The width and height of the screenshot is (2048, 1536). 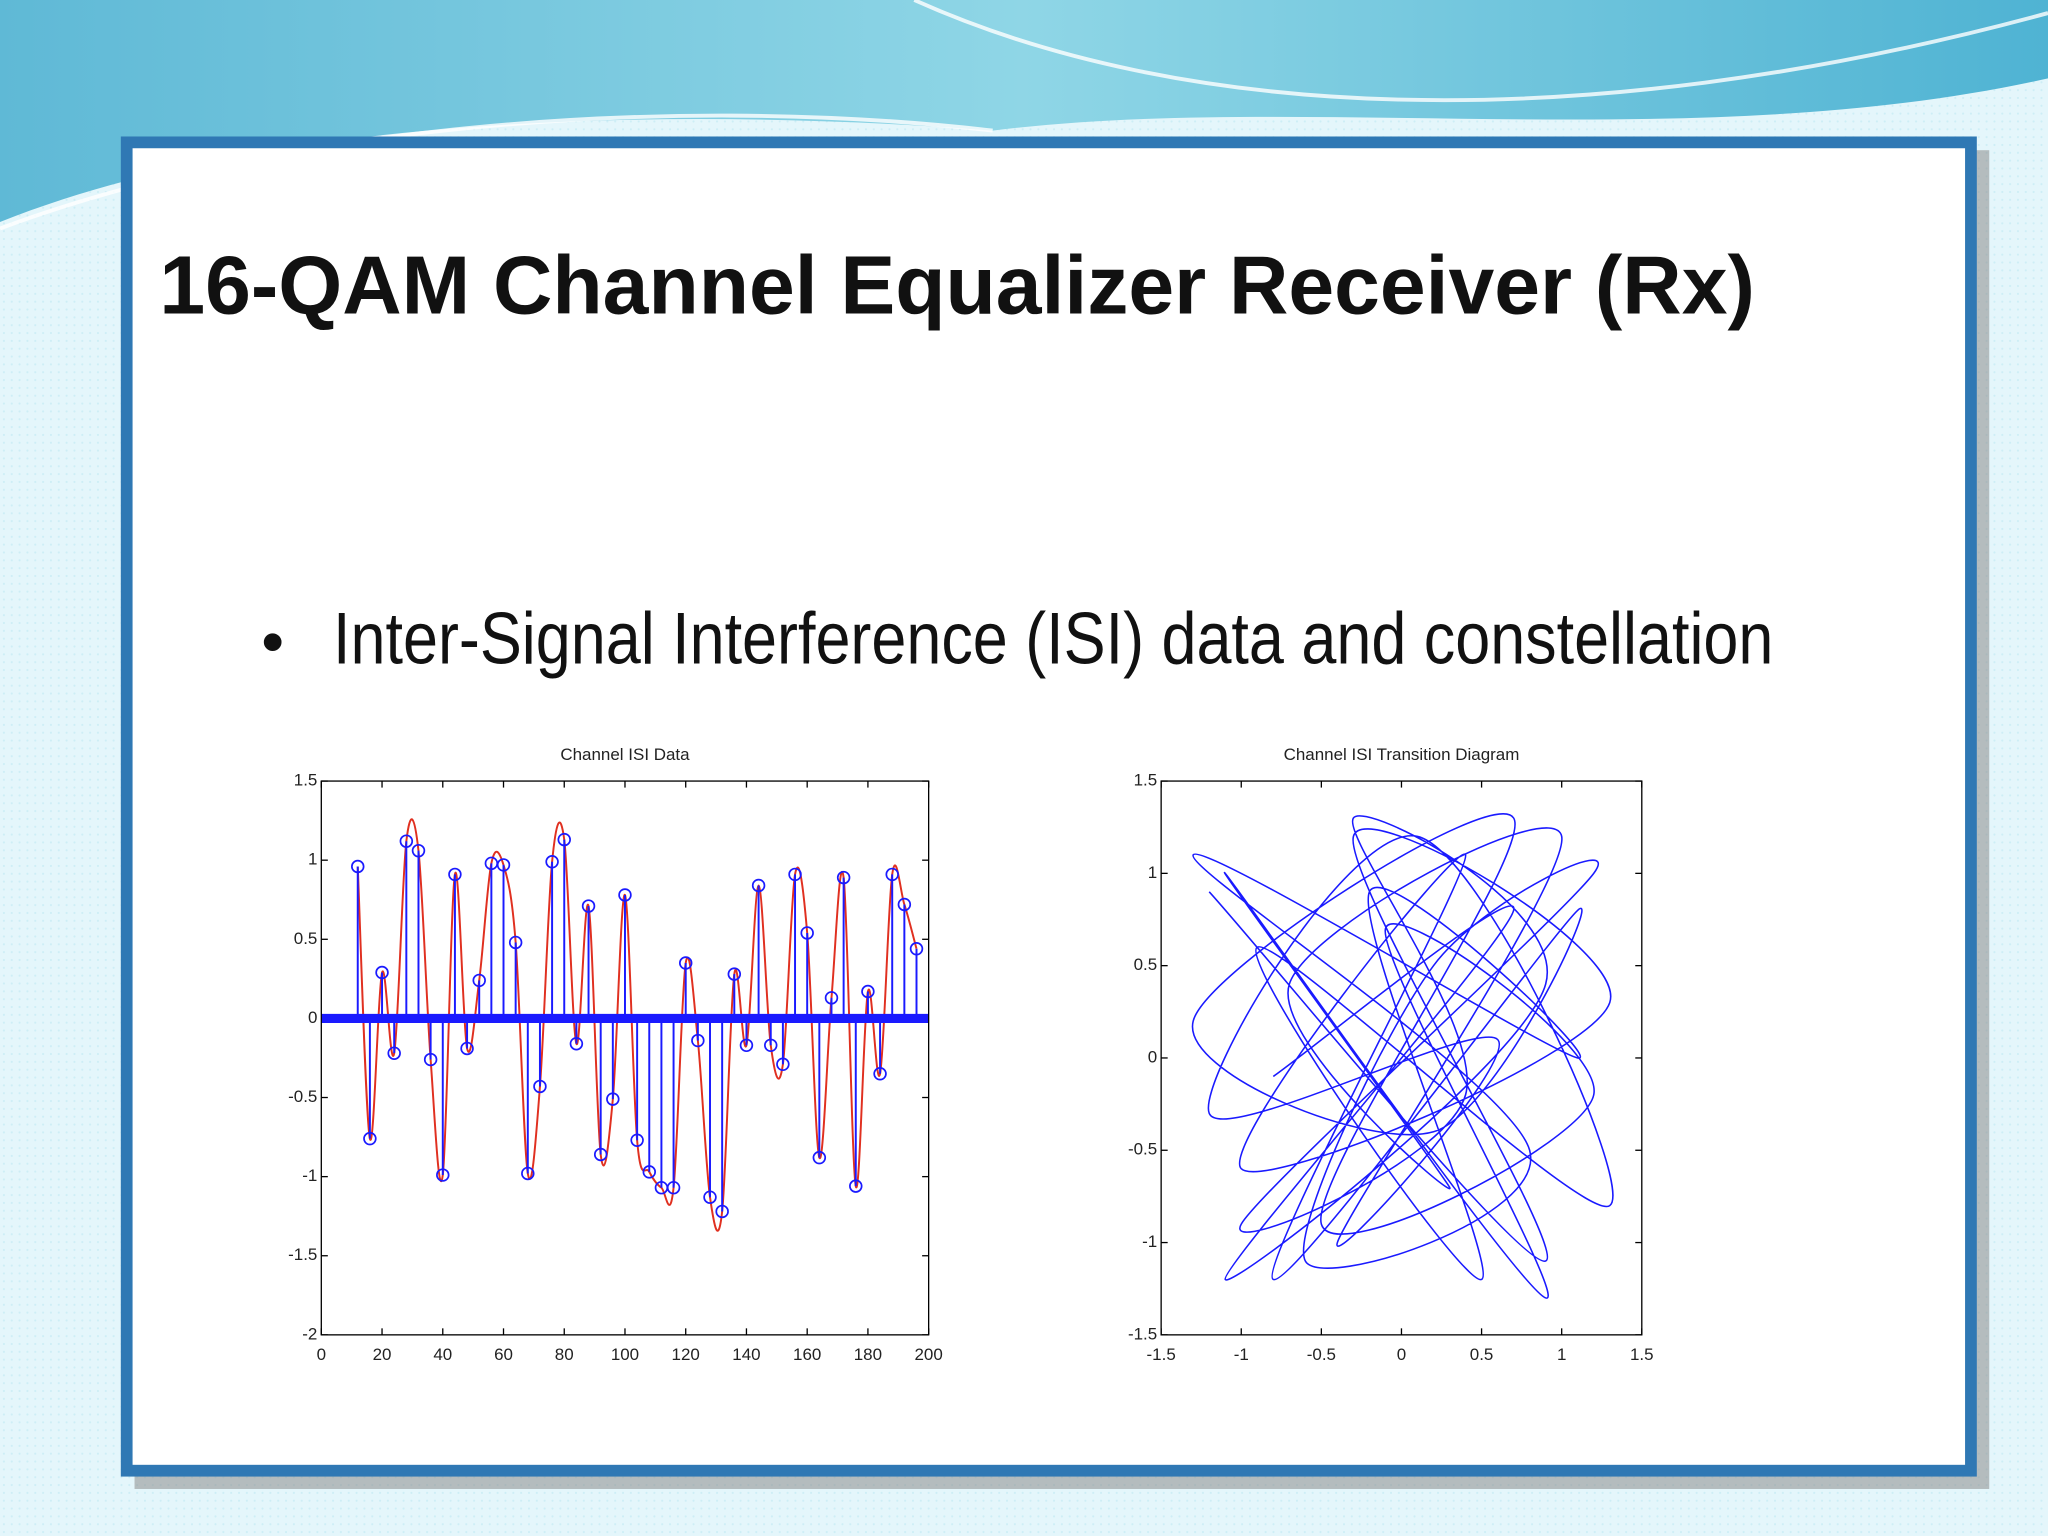 I want to click on x-tick-label: 180, so click(x=868, y=1354).